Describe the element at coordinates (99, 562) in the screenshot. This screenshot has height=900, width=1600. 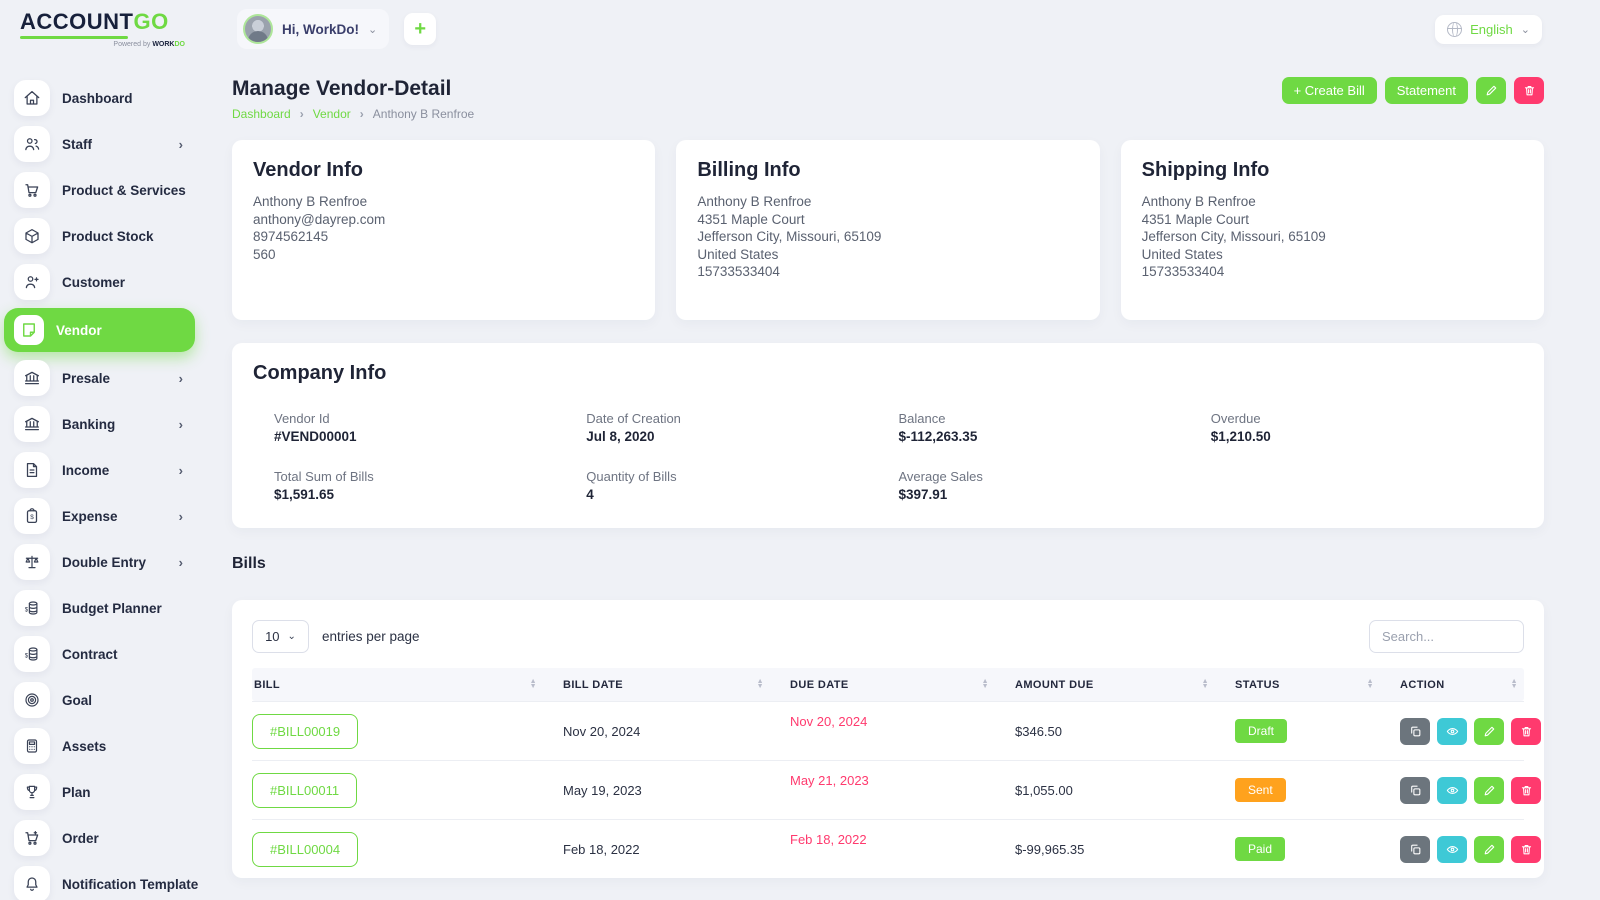
I see `sidebar-item-double-entry: Double Entry ›` at that location.